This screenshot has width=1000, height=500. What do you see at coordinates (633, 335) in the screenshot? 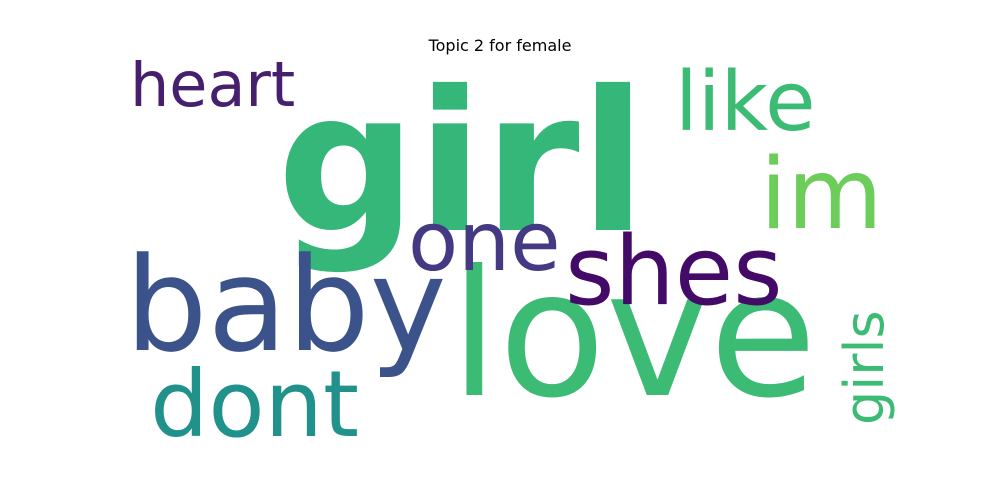
I see `word-love: love` at bounding box center [633, 335].